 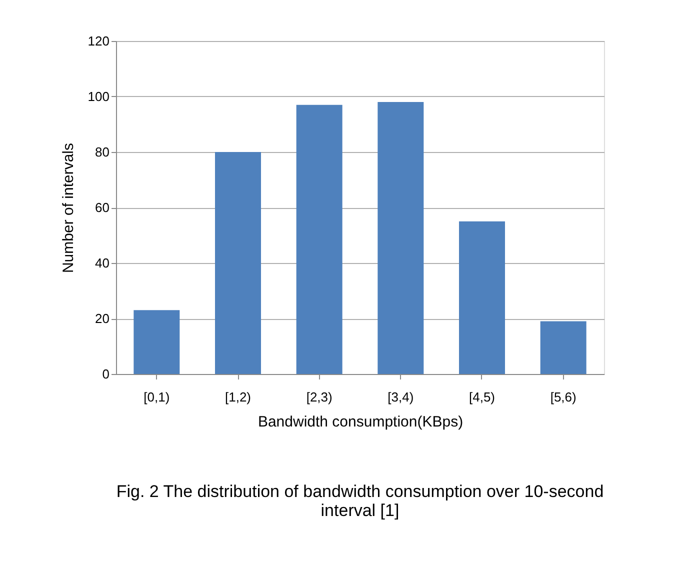 I want to click on x-tick-label: [0,1), so click(x=157, y=397).